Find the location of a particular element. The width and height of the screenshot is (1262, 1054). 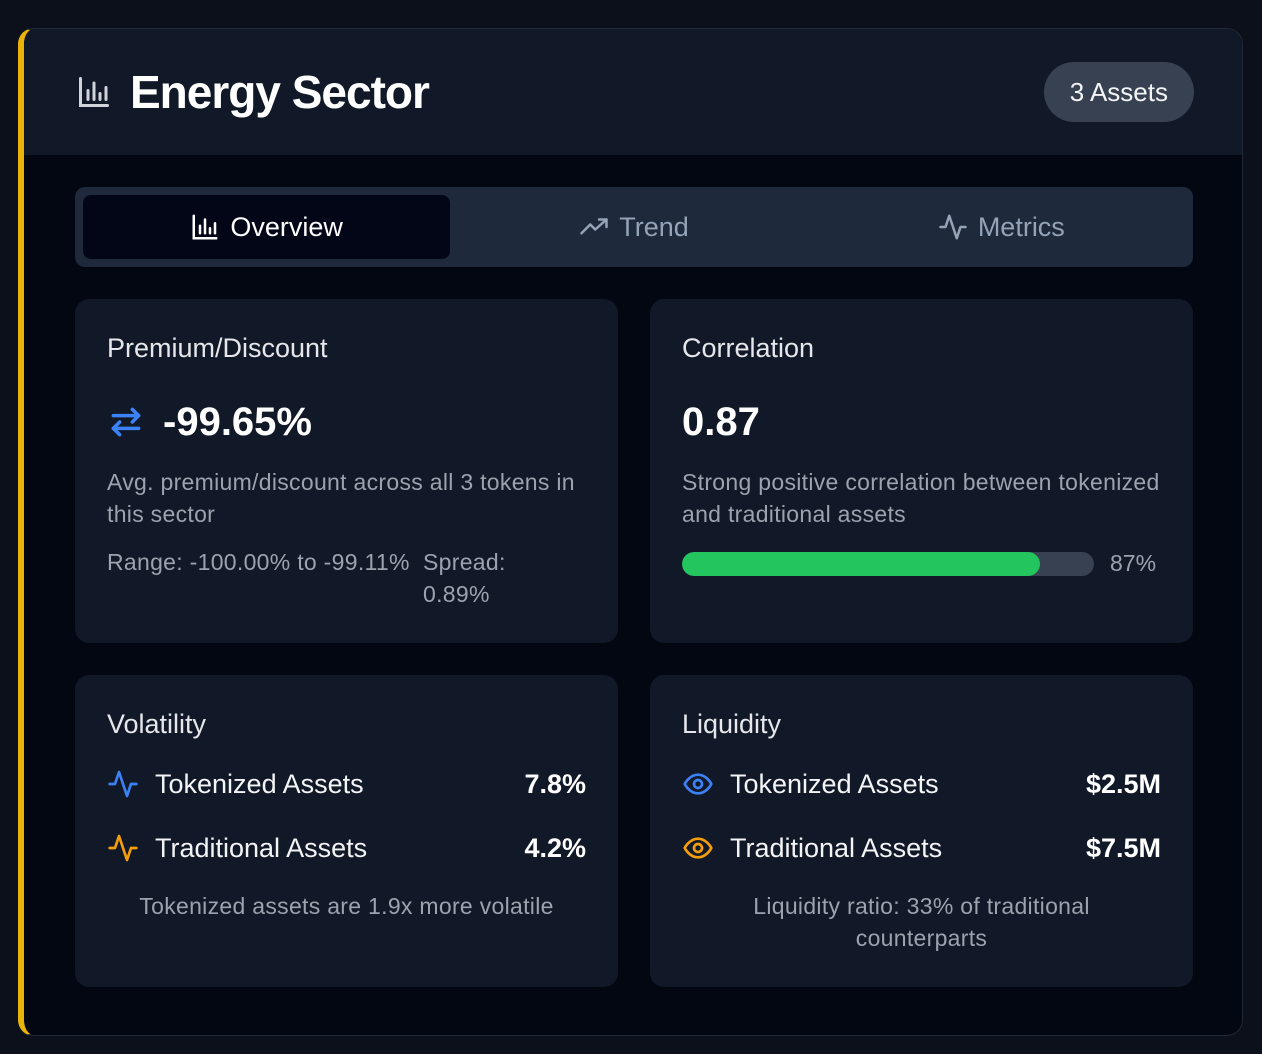

trending-up-icon is located at coordinates (594, 226).